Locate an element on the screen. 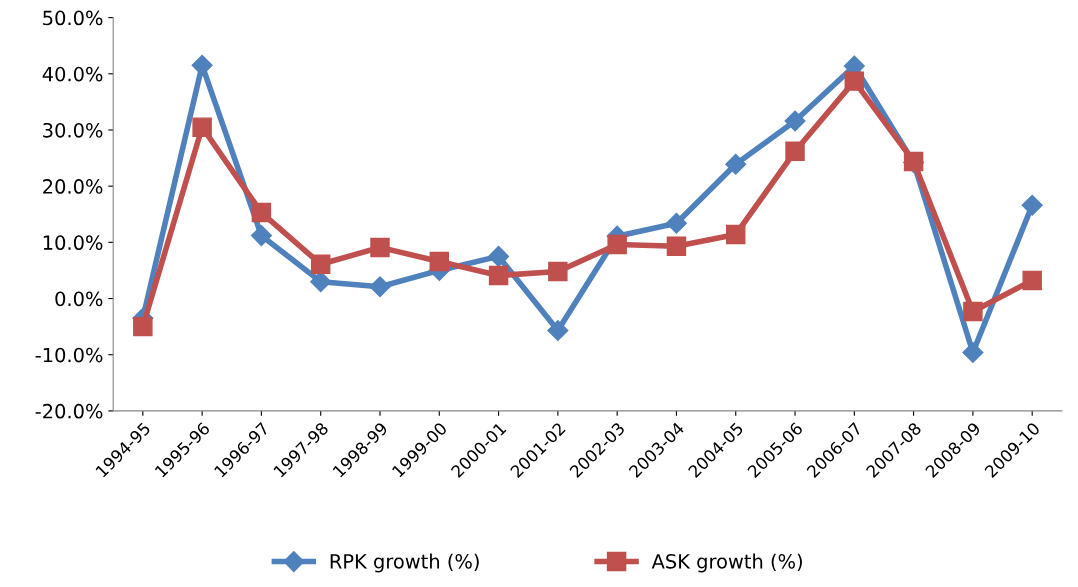 This screenshot has height=587, width=1078. legend-label: ASK growth (%) is located at coordinates (726, 563).